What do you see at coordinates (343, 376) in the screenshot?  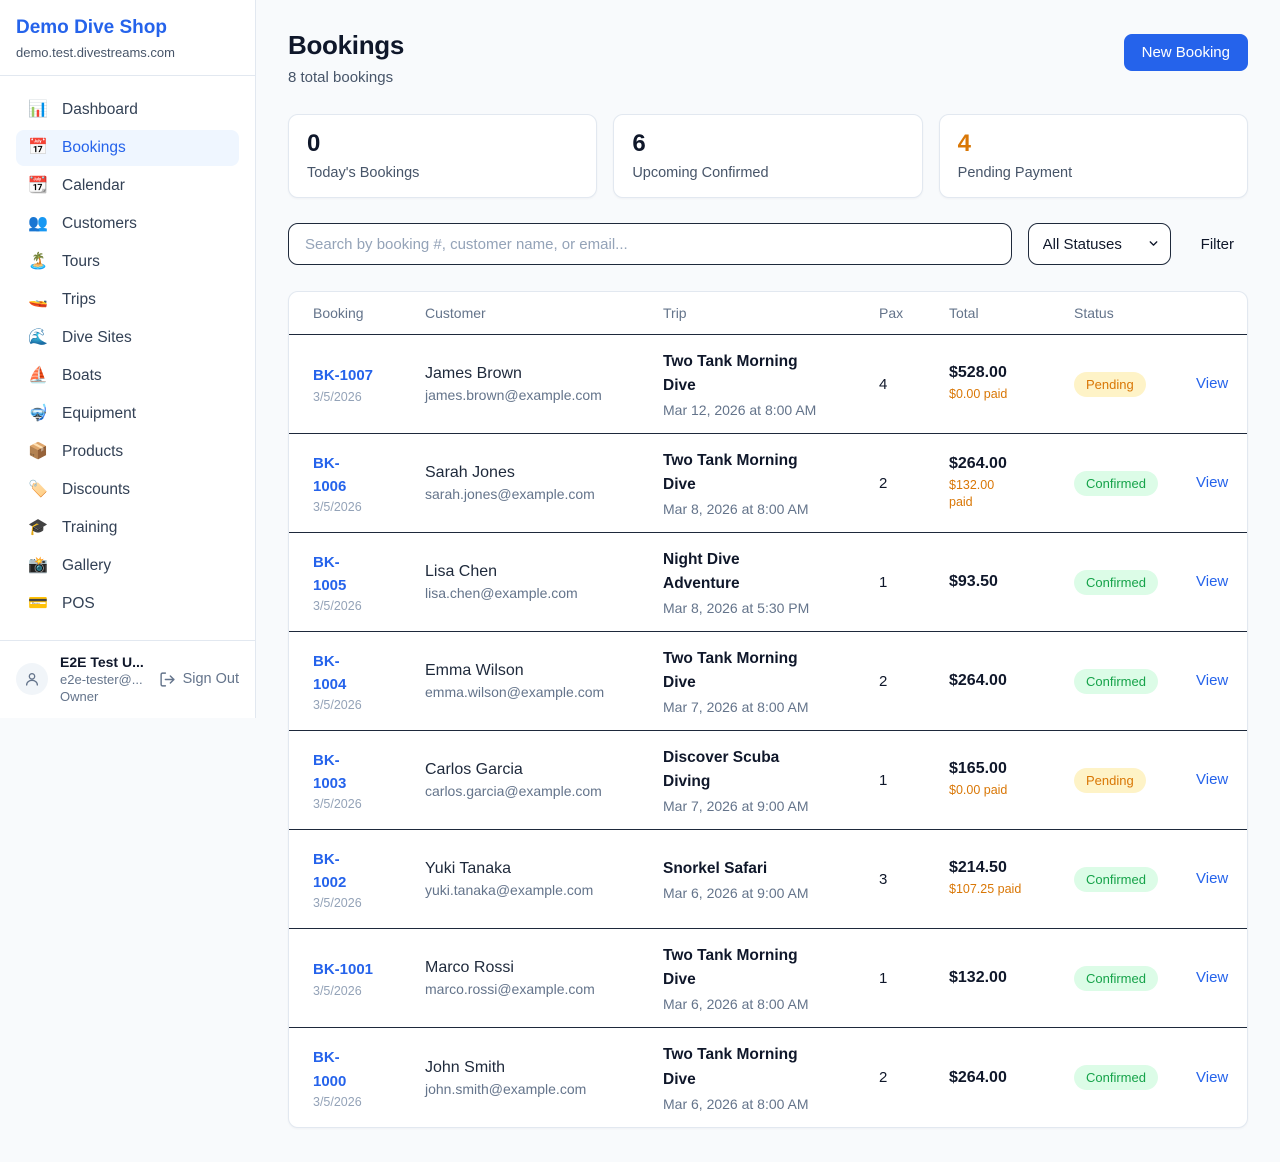 I see `booking-id-link: BK-1007` at bounding box center [343, 376].